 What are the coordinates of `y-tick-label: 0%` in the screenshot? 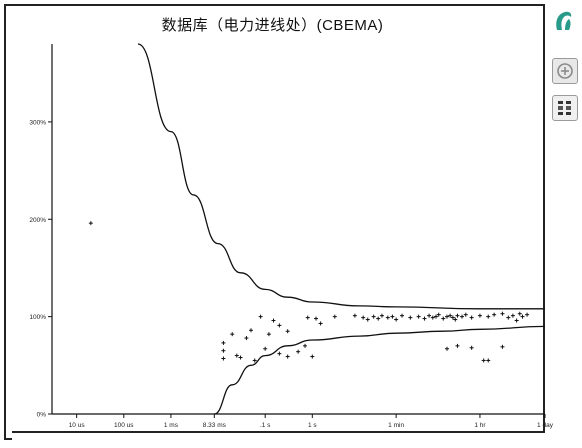 It's located at (42, 415).